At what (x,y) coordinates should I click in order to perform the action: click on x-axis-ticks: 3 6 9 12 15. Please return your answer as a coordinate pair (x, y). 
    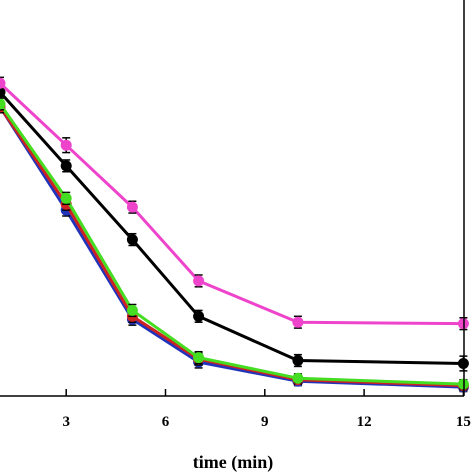
    Looking at the image, I should click on (266, 409).